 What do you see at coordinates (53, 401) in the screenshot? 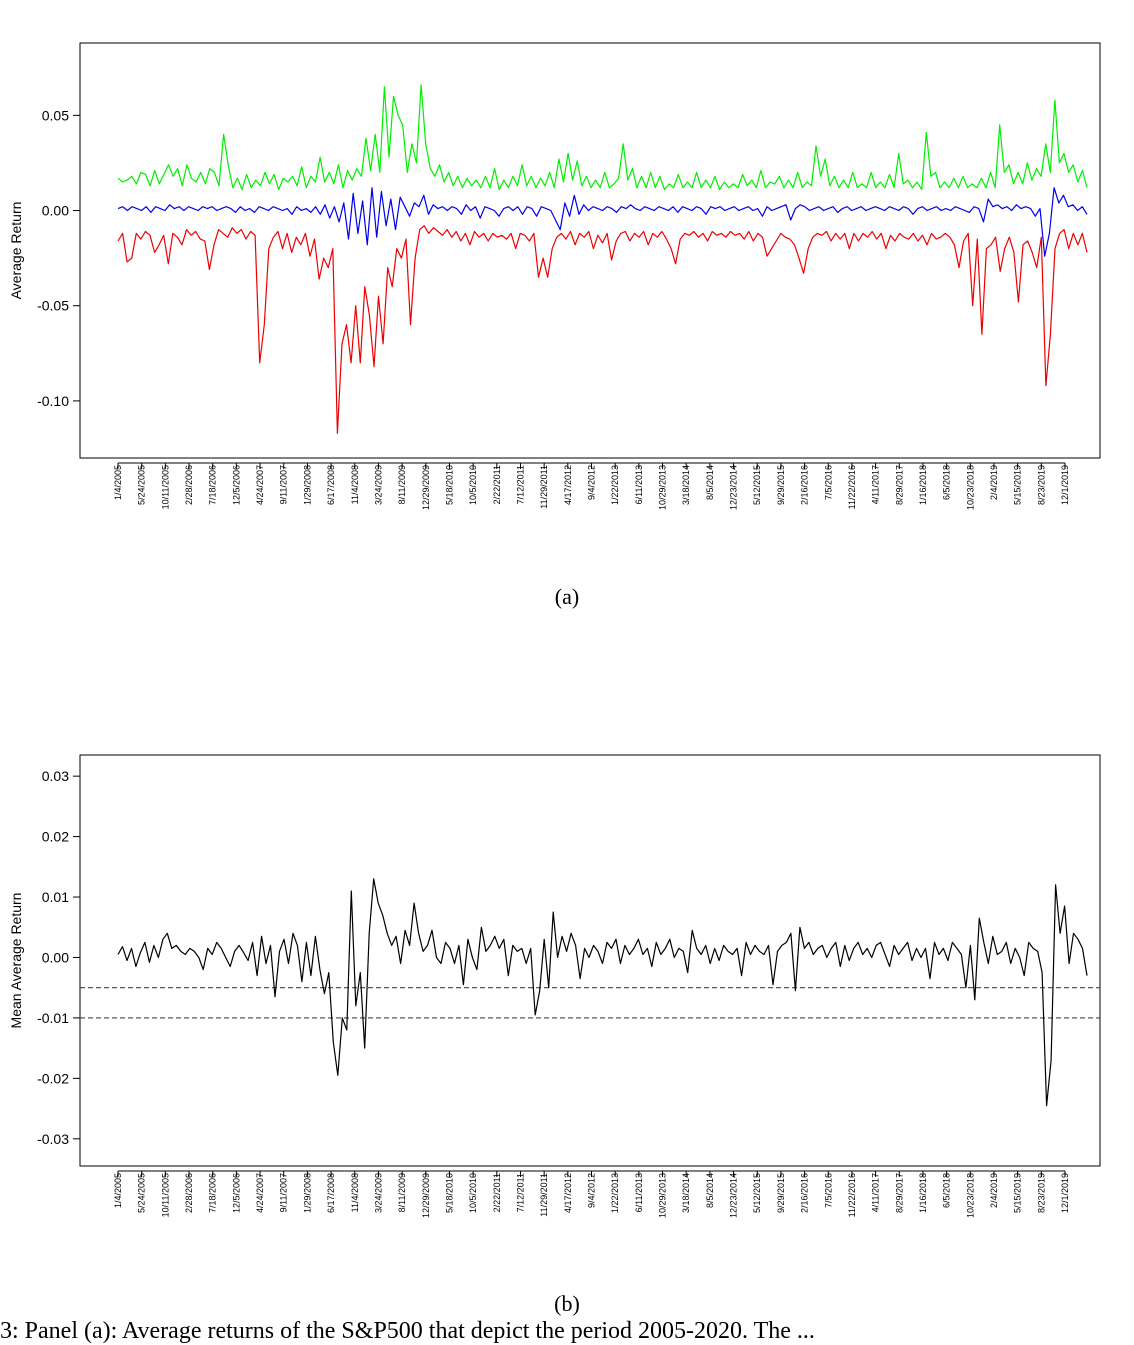
I see `y-tick-label: -0.10` at bounding box center [53, 401].